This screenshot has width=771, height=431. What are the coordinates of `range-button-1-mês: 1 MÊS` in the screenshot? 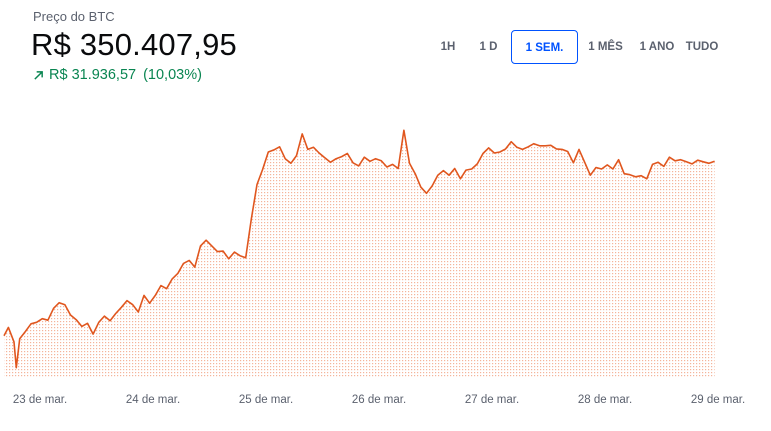 It's located at (605, 47).